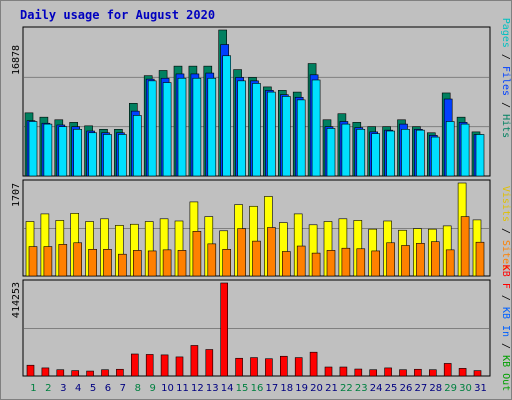 Image resolution: width=512 pixels, height=400 pixels. Describe the element at coordinates (286, 388) in the screenshot. I see `day-label: 18` at that location.